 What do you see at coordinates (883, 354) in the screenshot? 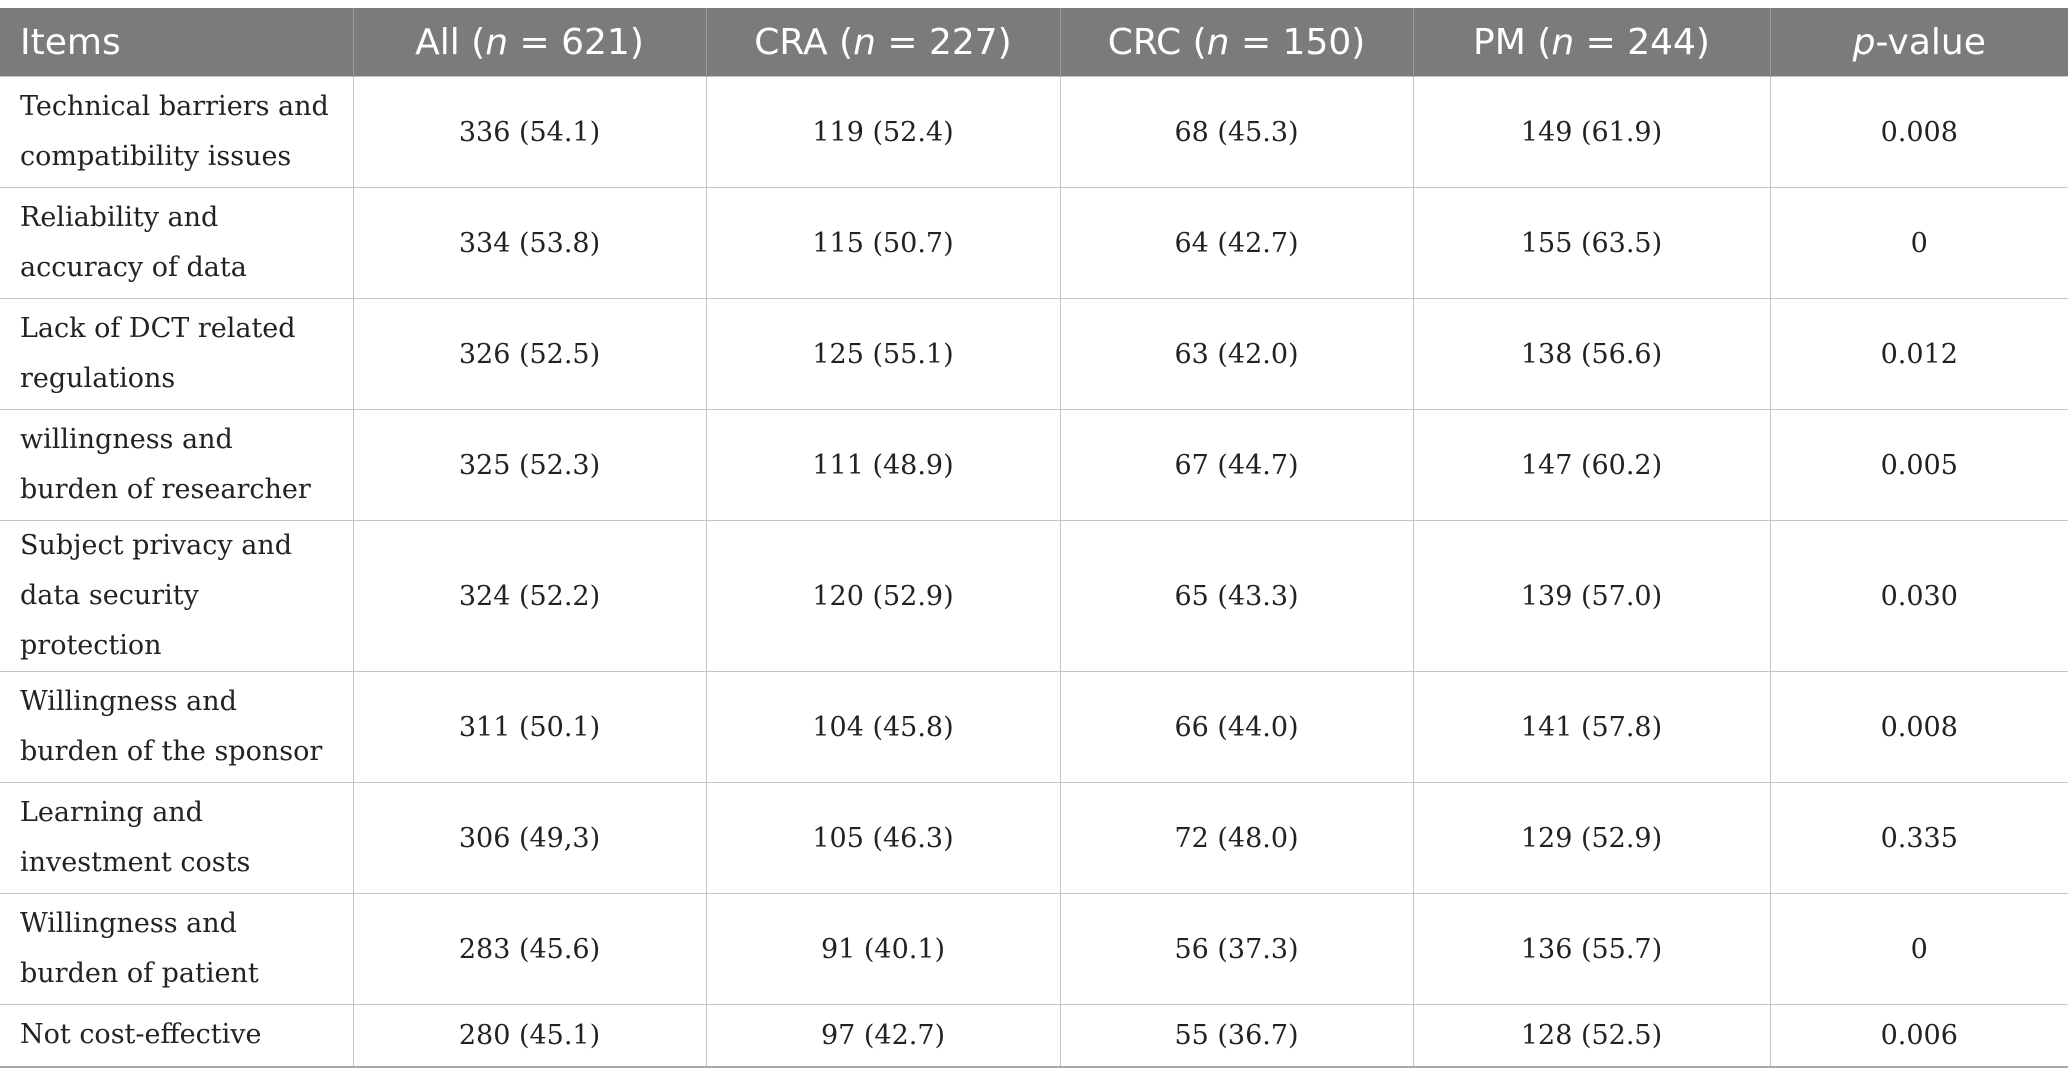
I see `cra-cell: 125 (55.1)` at bounding box center [883, 354].